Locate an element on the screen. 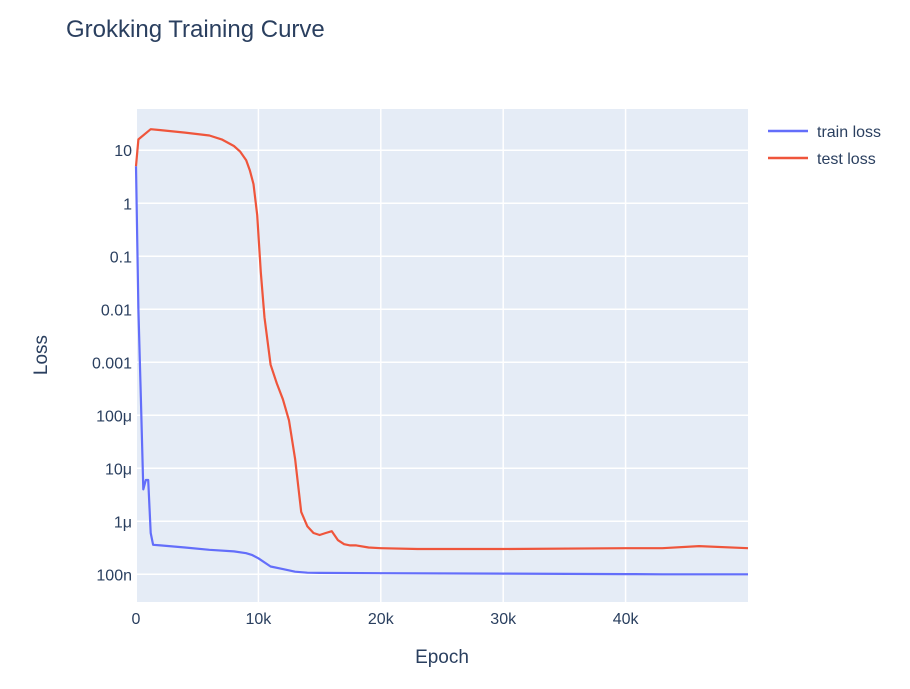 The image size is (910, 689). legend-label: test loss is located at coordinates (846, 159).